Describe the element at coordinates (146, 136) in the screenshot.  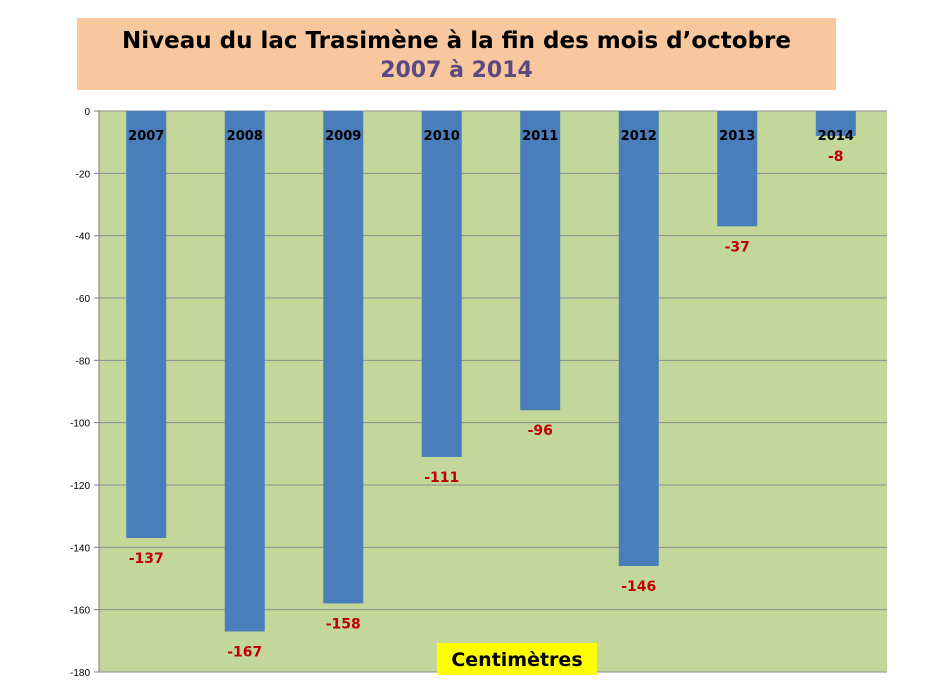
I see `x-category-label: 2007` at that location.